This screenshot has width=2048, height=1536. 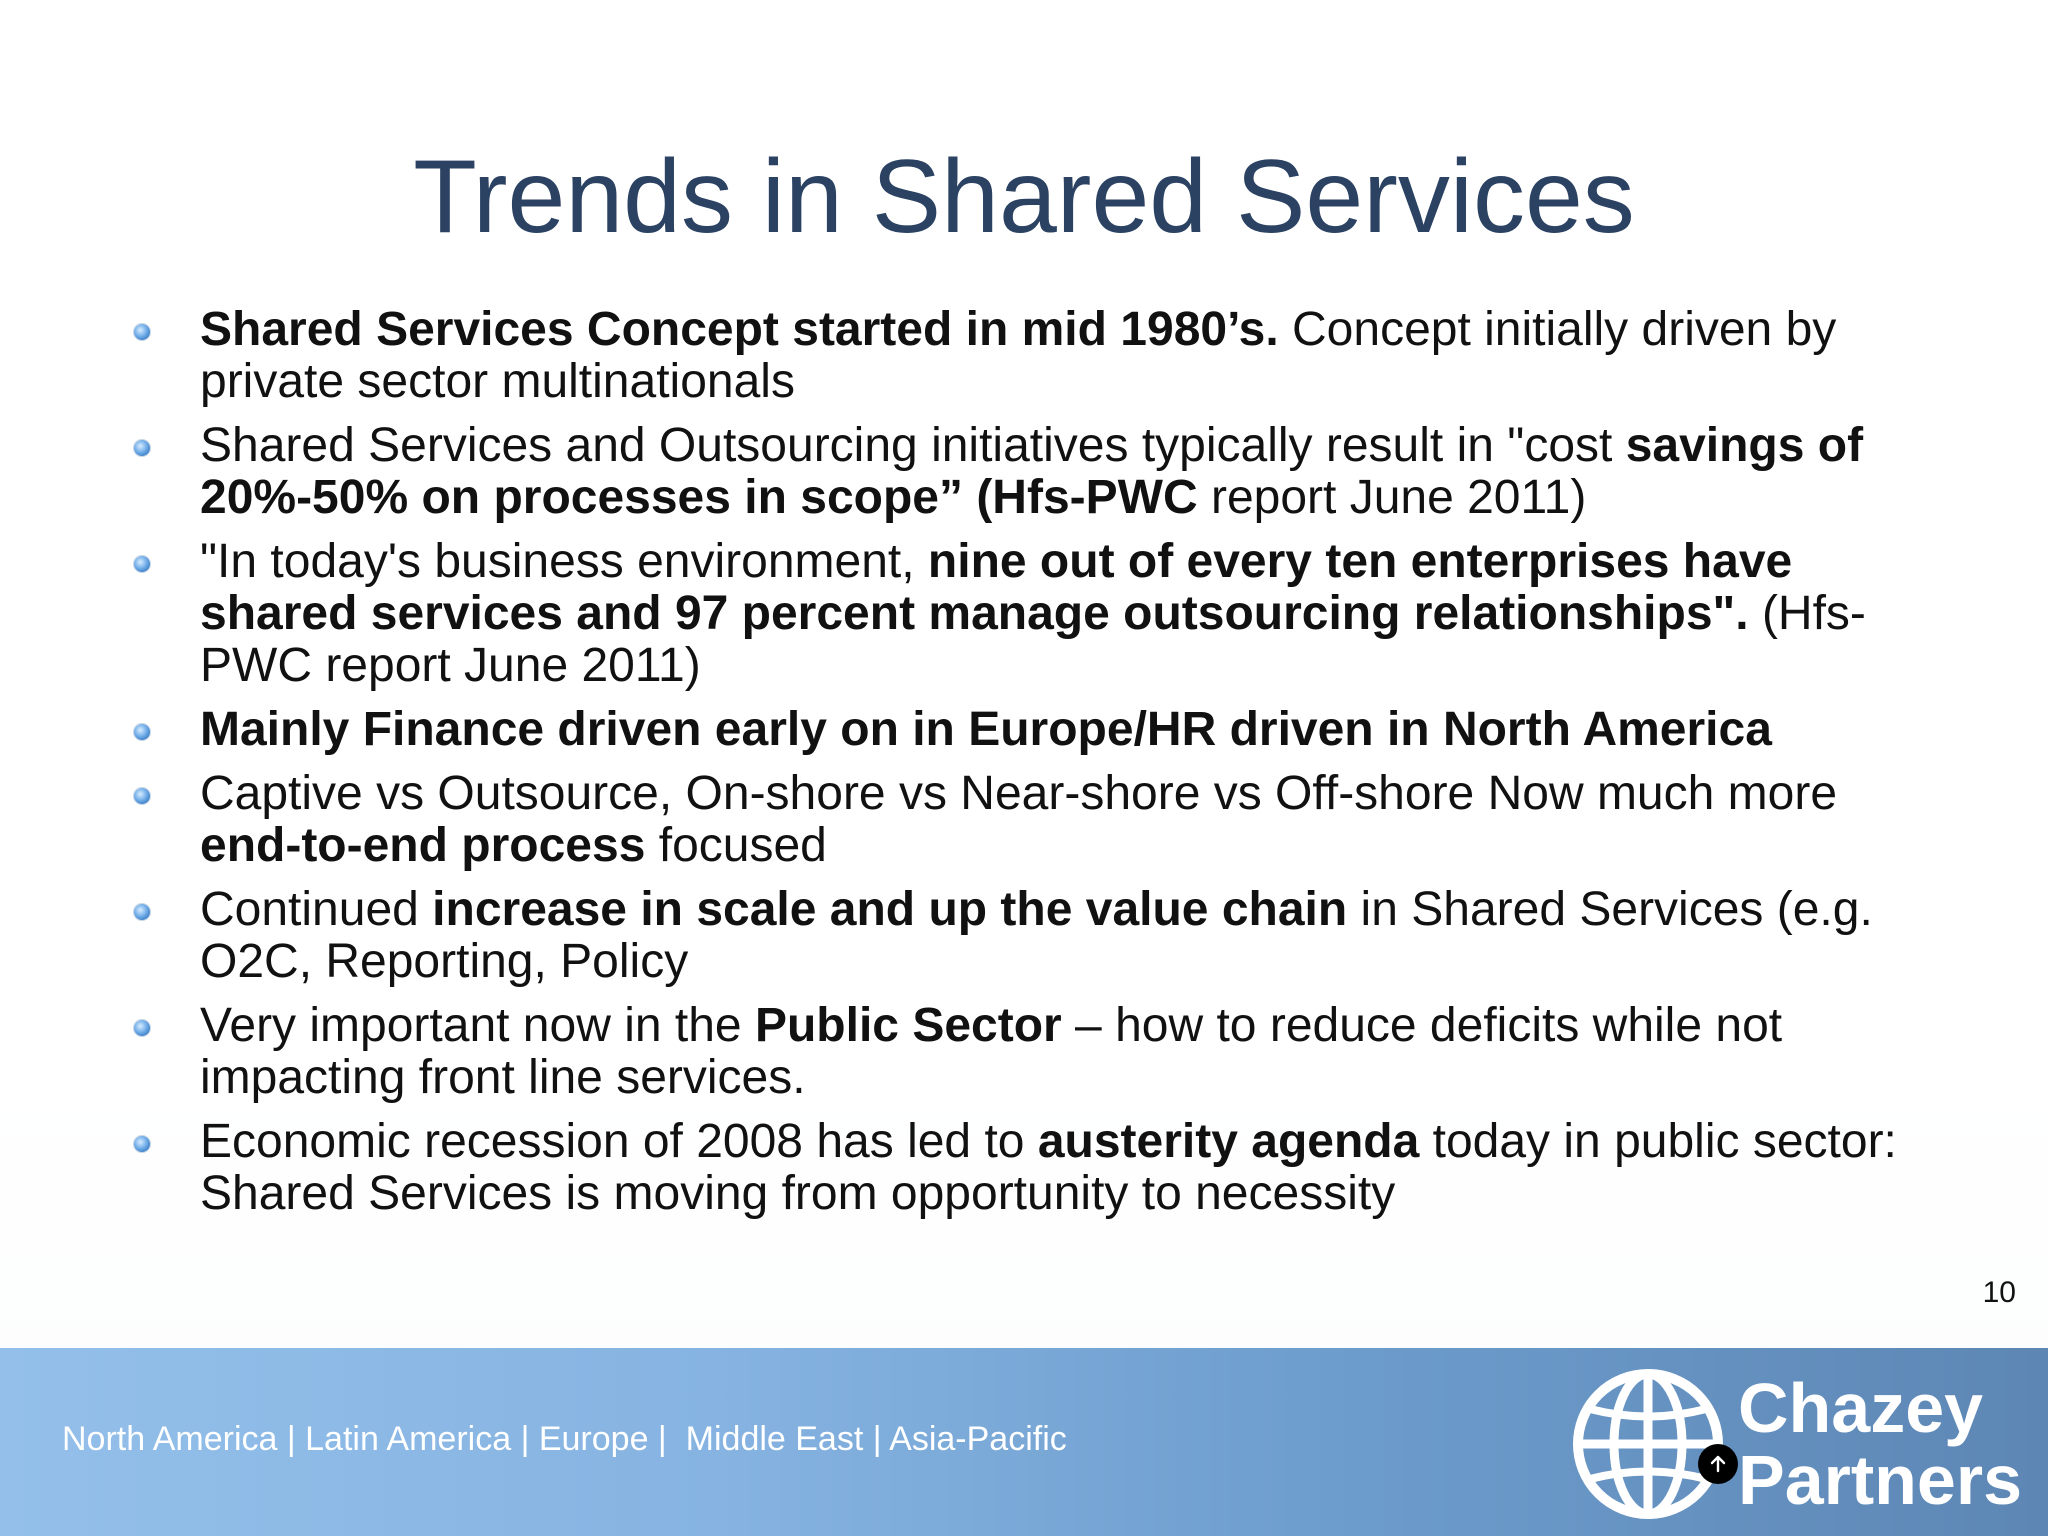 What do you see at coordinates (1999, 1292) in the screenshot?
I see `page-number: 10` at bounding box center [1999, 1292].